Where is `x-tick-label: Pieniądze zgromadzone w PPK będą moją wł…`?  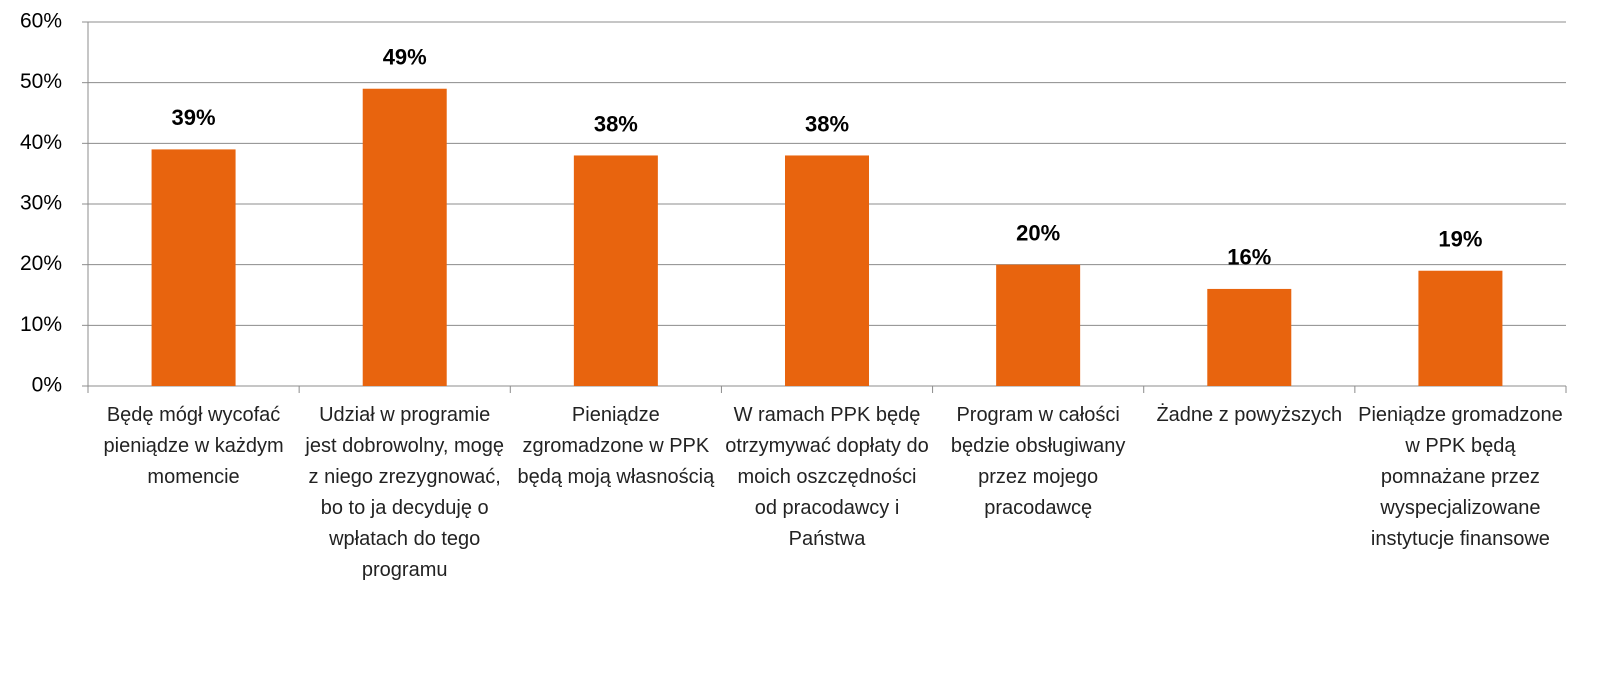 x-tick-label: Pieniądze zgromadzone w PPK będą moją wł… is located at coordinates (616, 446).